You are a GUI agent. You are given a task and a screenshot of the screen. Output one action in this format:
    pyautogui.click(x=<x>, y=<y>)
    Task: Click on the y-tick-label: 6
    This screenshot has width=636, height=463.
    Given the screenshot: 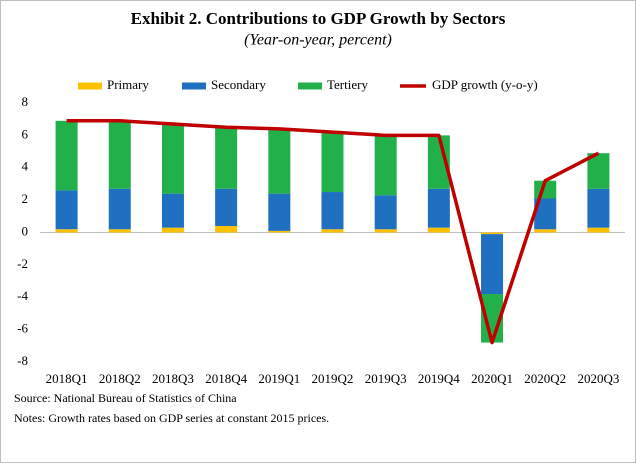 What is the action you would take?
    pyautogui.click(x=25, y=133)
    